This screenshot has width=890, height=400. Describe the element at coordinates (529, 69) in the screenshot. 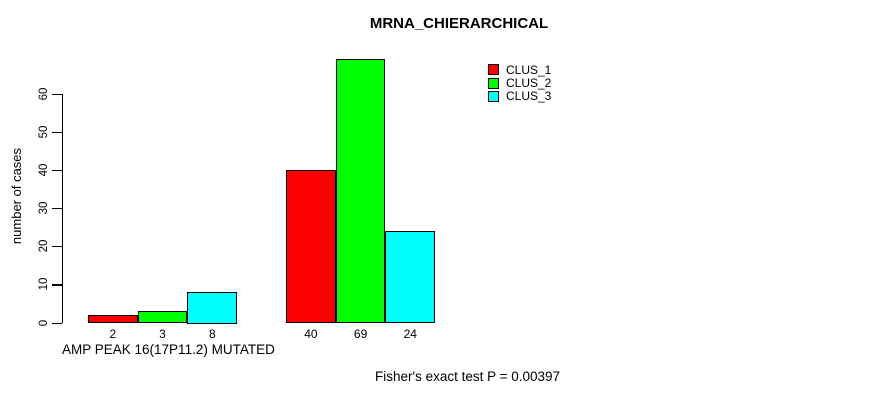

I see `legend-label-clus-1: CLUS_1` at that location.